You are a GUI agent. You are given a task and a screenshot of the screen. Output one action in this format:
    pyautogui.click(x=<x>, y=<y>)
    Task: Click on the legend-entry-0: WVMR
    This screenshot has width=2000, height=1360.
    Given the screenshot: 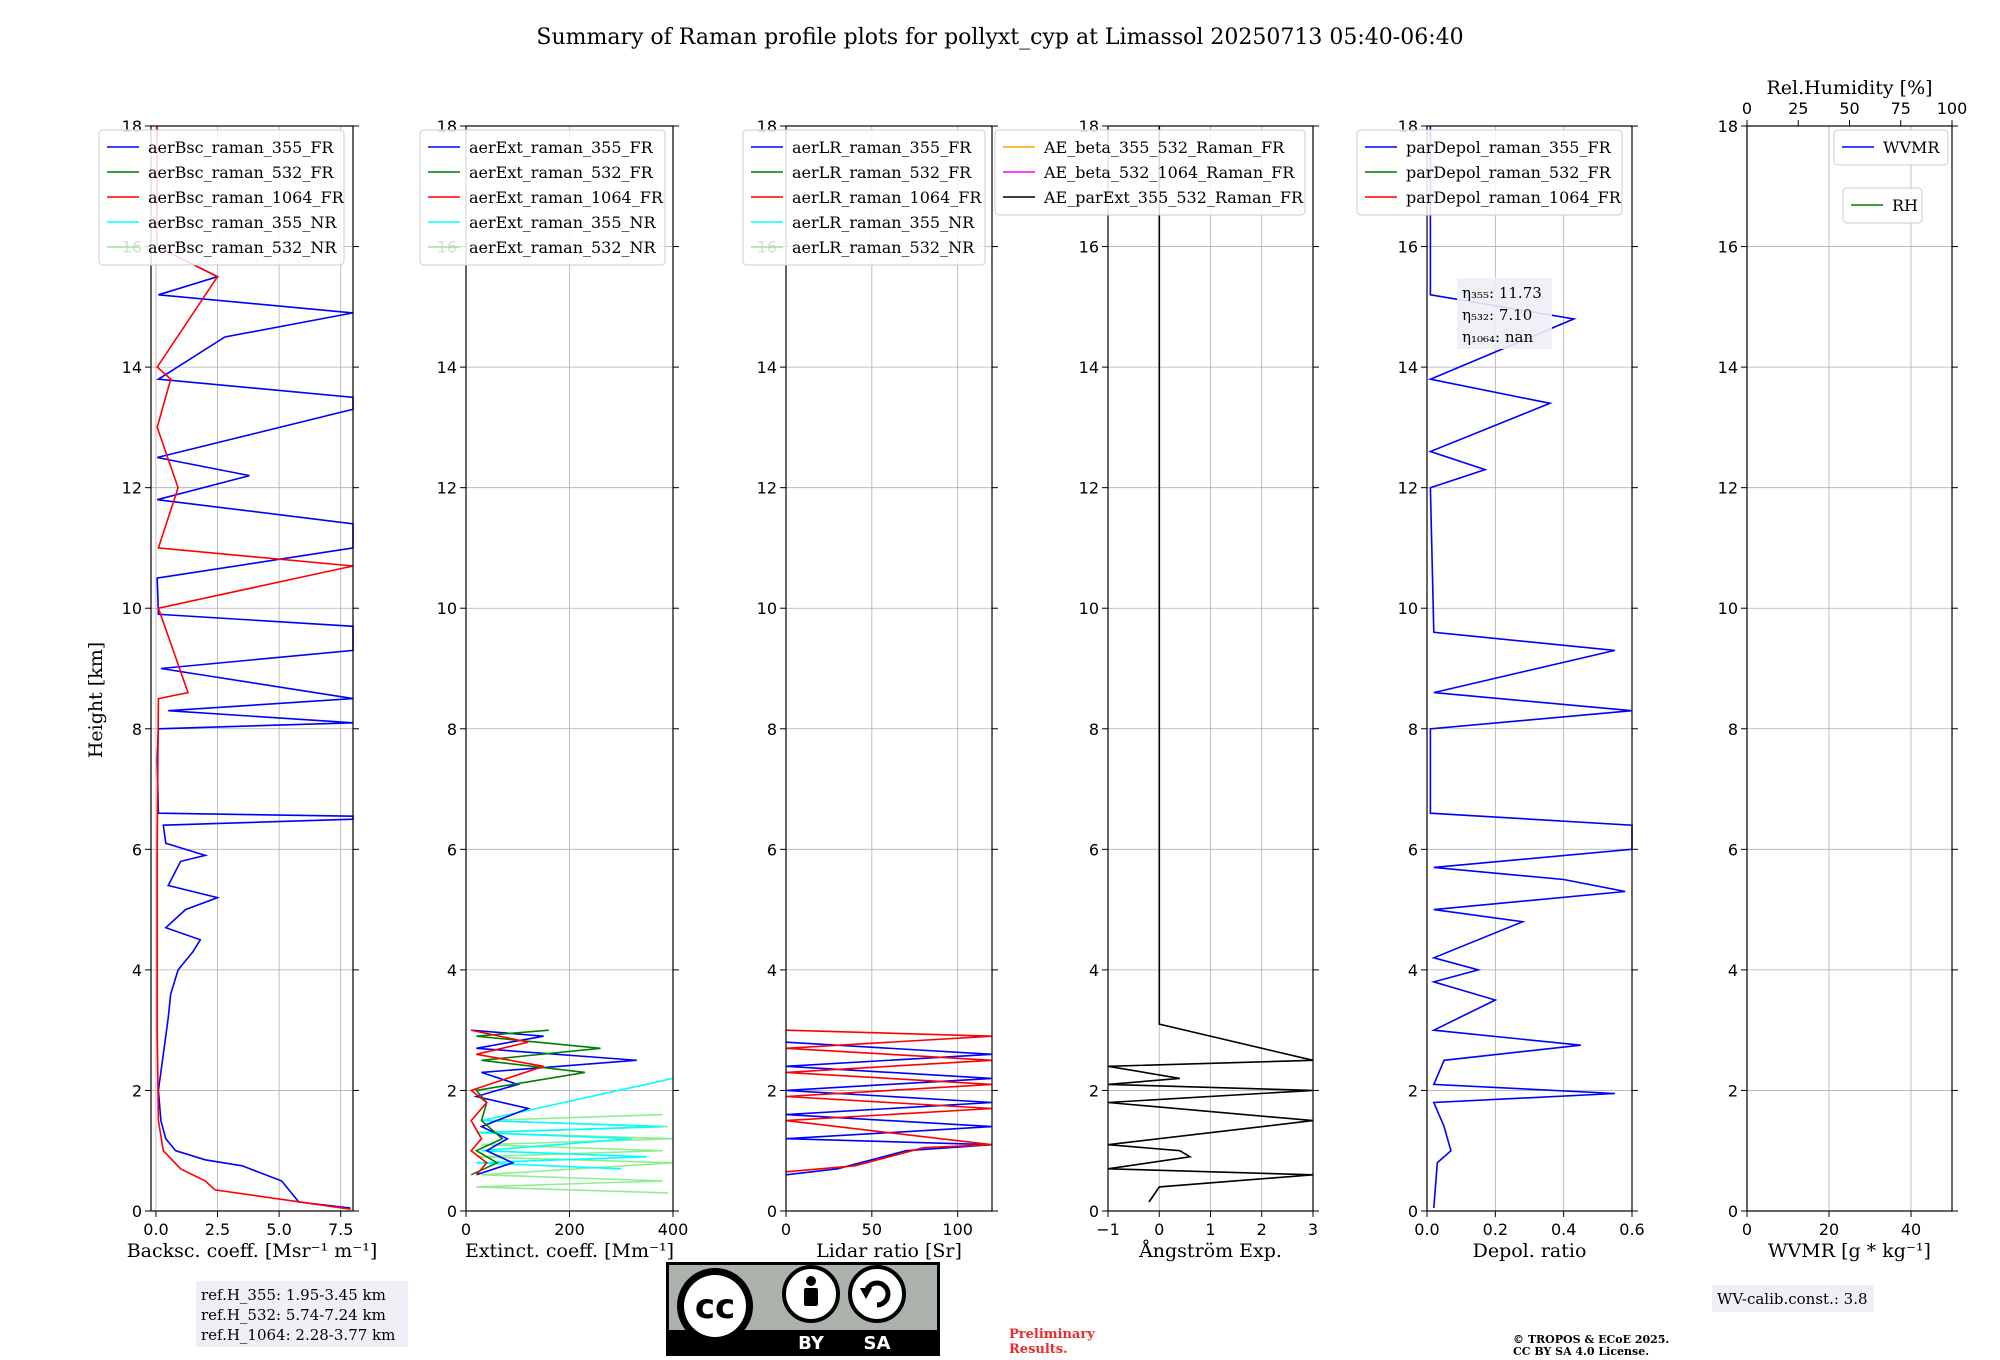 What is the action you would take?
    pyautogui.click(x=1911, y=147)
    